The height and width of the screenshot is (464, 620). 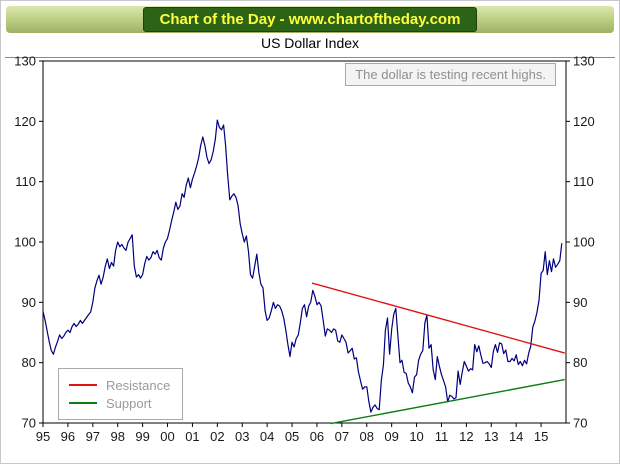 I want to click on svg-text: 00, so click(x=167, y=436).